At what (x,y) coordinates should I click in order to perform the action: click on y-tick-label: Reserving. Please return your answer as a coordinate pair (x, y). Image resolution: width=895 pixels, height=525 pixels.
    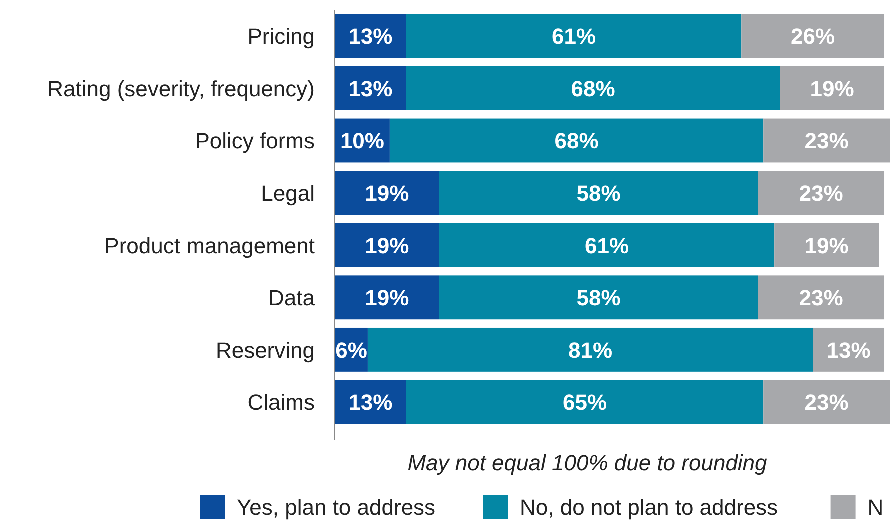
    Looking at the image, I should click on (265, 350).